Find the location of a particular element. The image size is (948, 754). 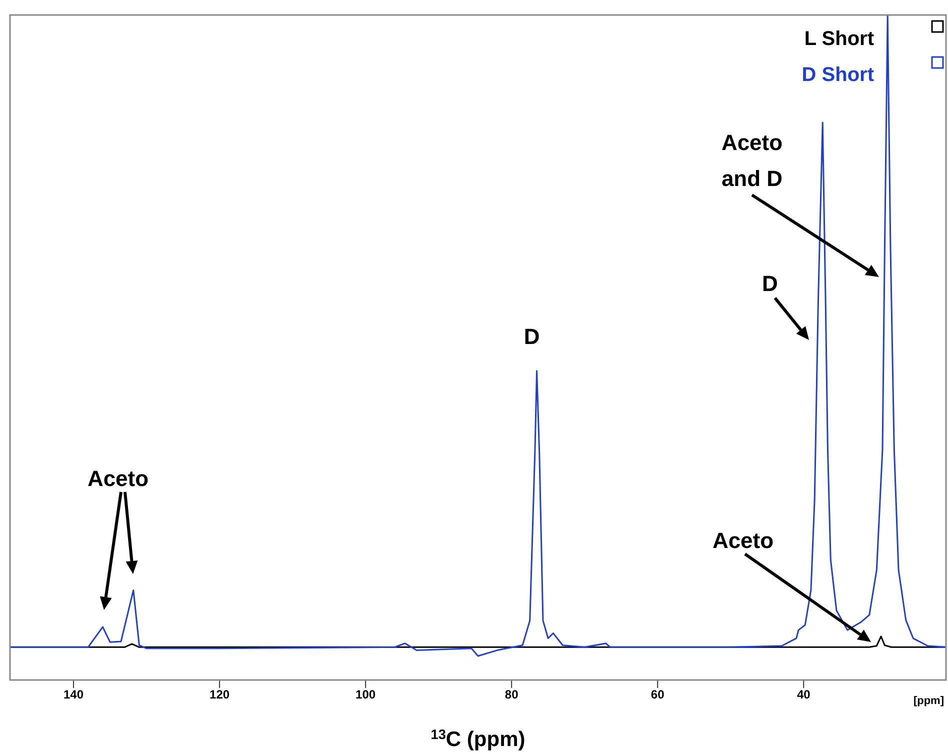

x-tick-label: 40 is located at coordinates (803, 695).